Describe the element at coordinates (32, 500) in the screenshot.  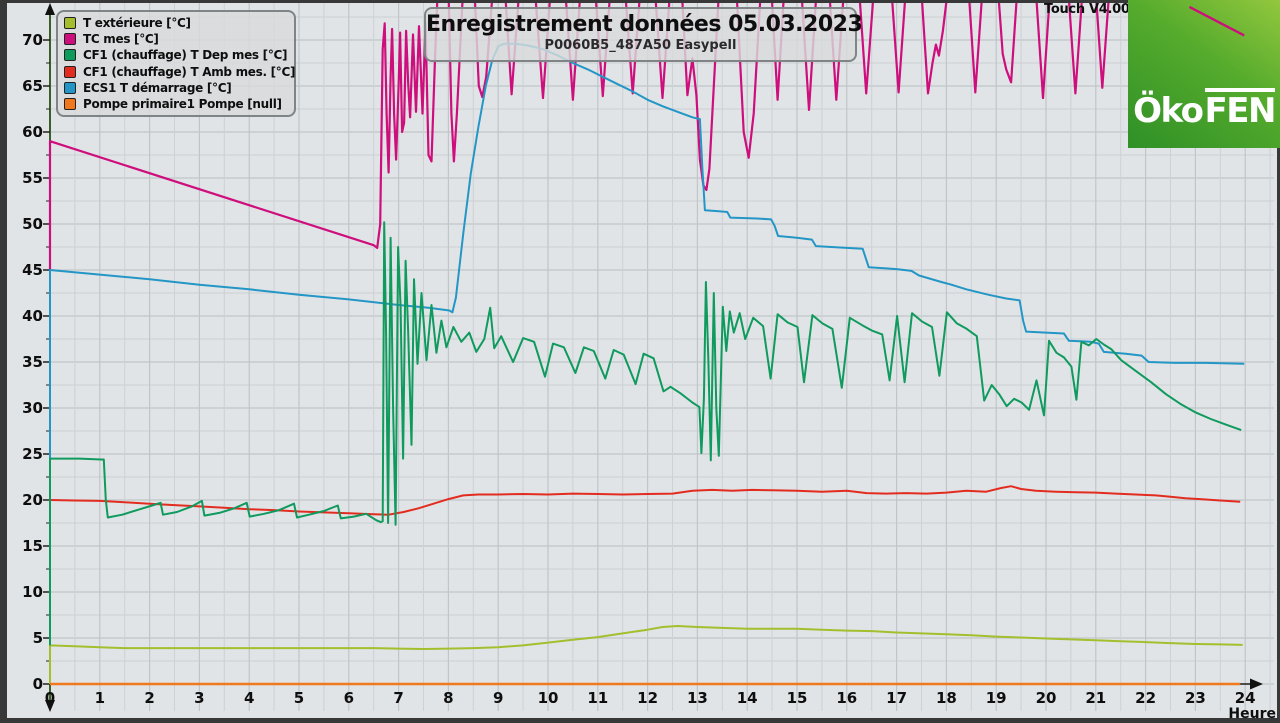
I see `y-tick-label: 20` at that location.